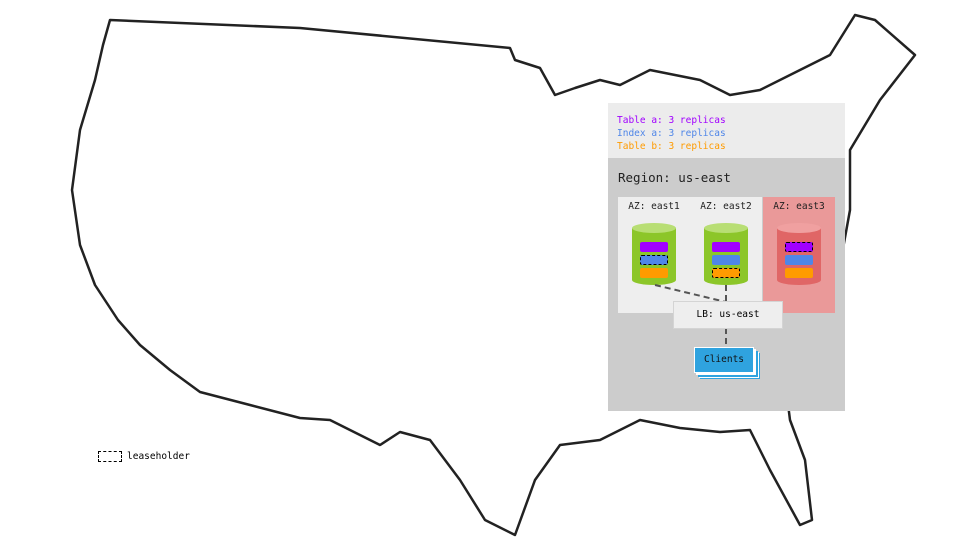 The height and width of the screenshot is (540, 960). I want to click on legend-table-a: Table a: 3 replicas, so click(671, 120).